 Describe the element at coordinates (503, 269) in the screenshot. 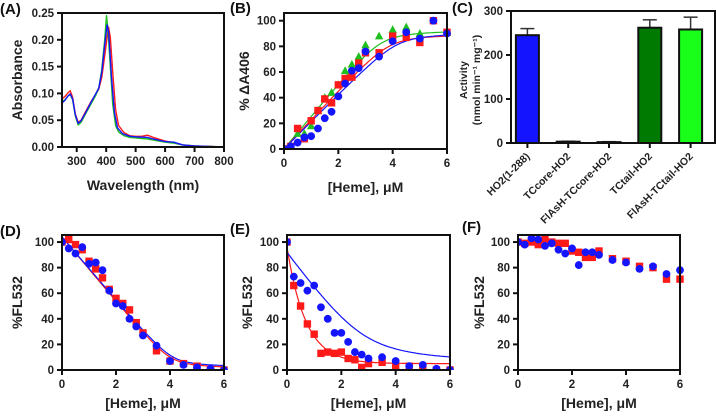

I see `y-tick-label: 80` at that location.